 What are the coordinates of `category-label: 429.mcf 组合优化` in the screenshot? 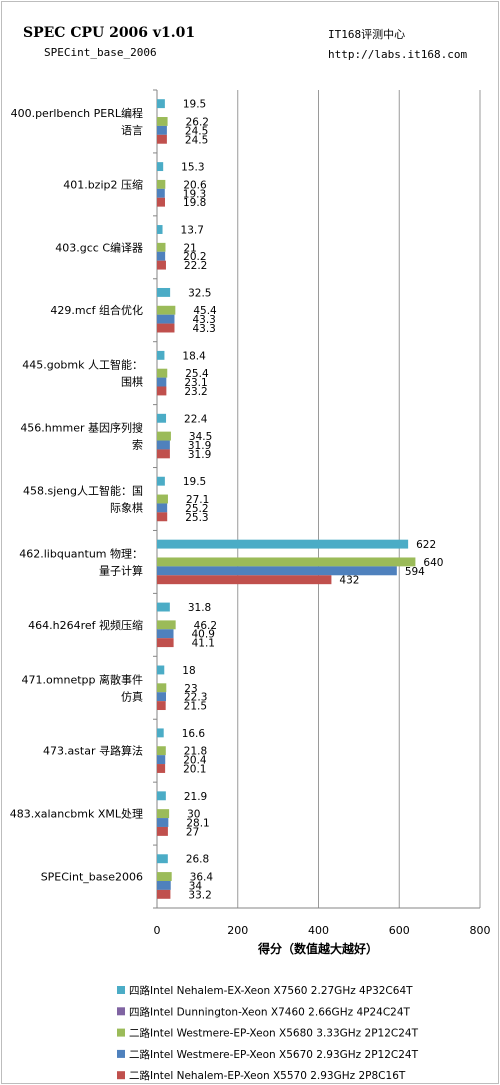 It's located at (96, 310).